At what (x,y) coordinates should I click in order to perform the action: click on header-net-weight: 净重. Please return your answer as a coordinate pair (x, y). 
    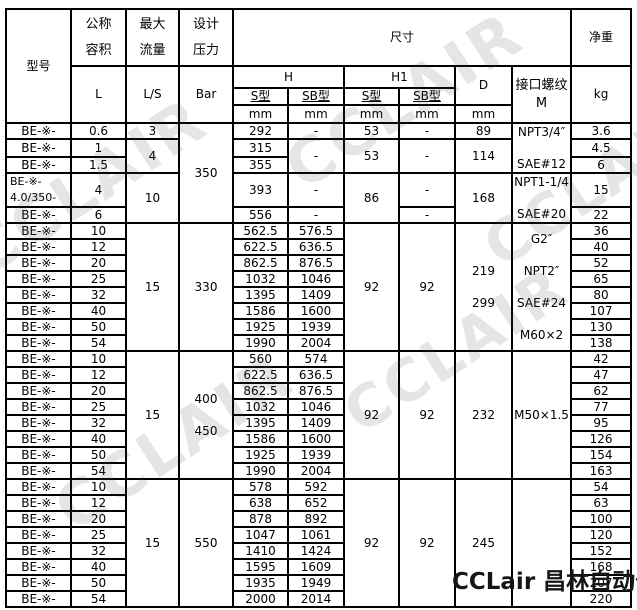
    Looking at the image, I should click on (601, 37).